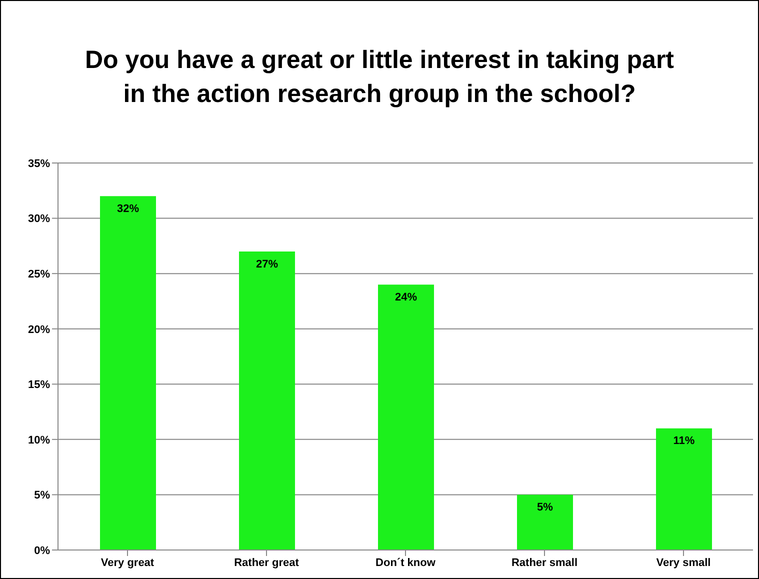 This screenshot has height=579, width=759. What do you see at coordinates (39, 385) in the screenshot?
I see `y-tick-label: 15%` at bounding box center [39, 385].